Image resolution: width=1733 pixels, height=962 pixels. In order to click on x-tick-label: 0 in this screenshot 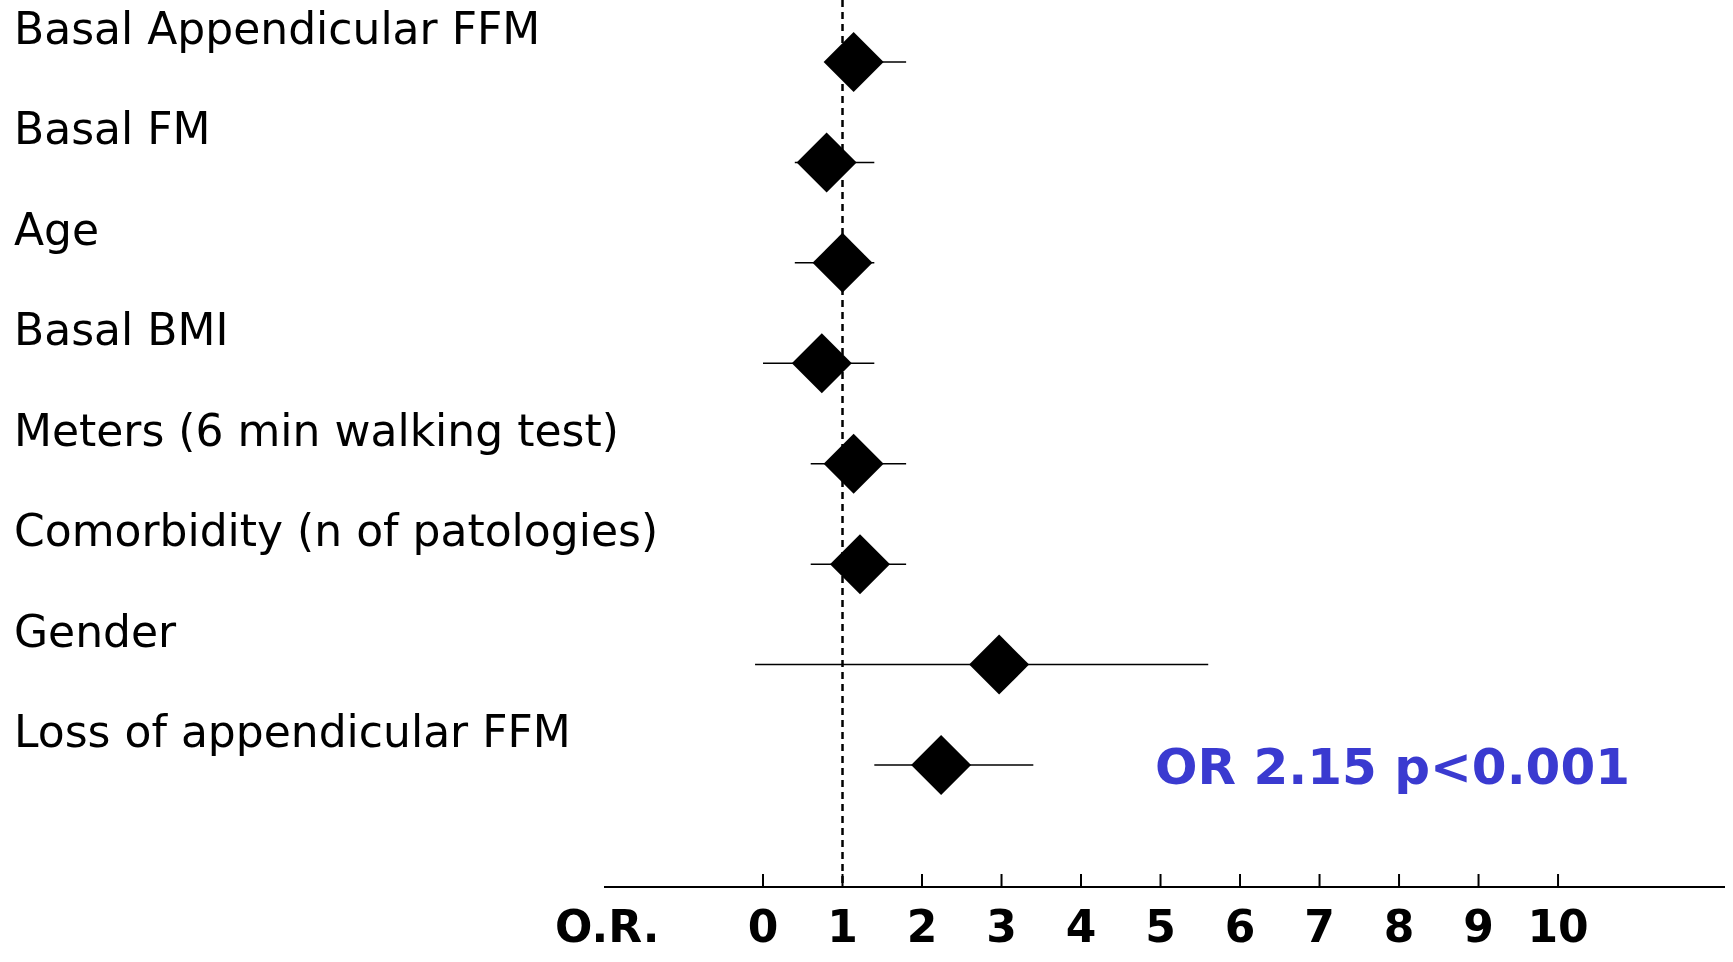, I will do `click(763, 926)`.